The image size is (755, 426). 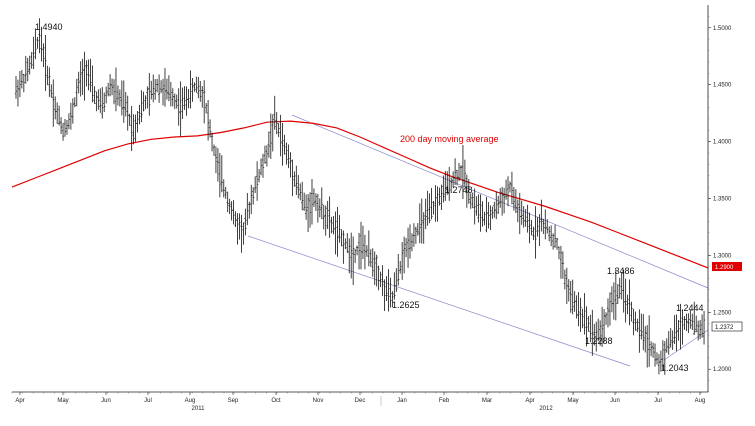 What do you see at coordinates (722, 143) in the screenshot?
I see `y-tick-label: 1.4000` at bounding box center [722, 143].